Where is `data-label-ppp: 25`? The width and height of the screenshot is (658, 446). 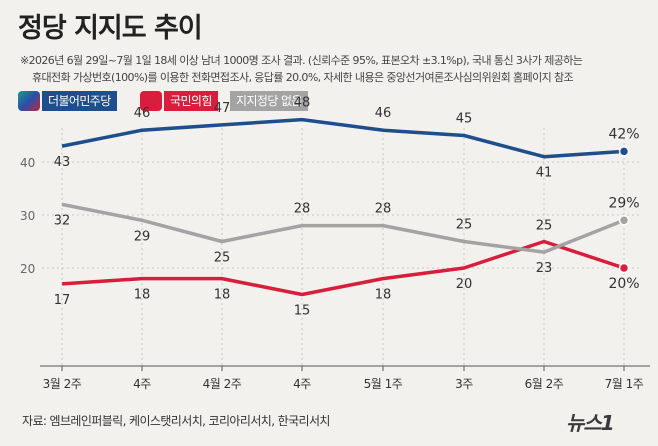
data-label-ppp: 25 is located at coordinates (544, 226).